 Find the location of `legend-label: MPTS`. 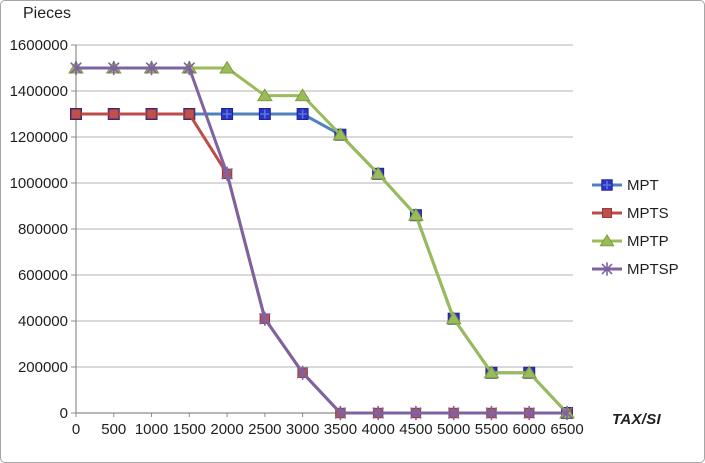

legend-label: MPTS is located at coordinates (648, 213).